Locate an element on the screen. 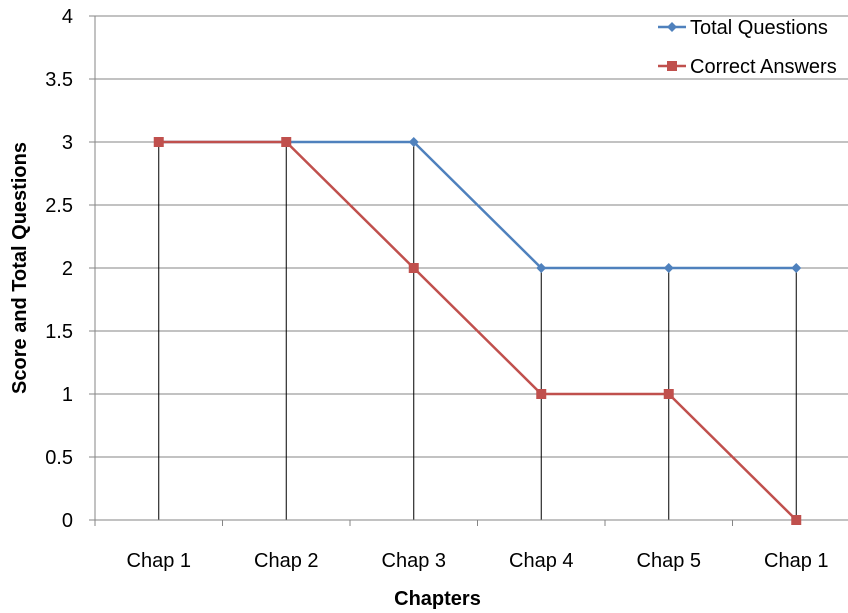  legend-label: Total Questions is located at coordinates (759, 28).